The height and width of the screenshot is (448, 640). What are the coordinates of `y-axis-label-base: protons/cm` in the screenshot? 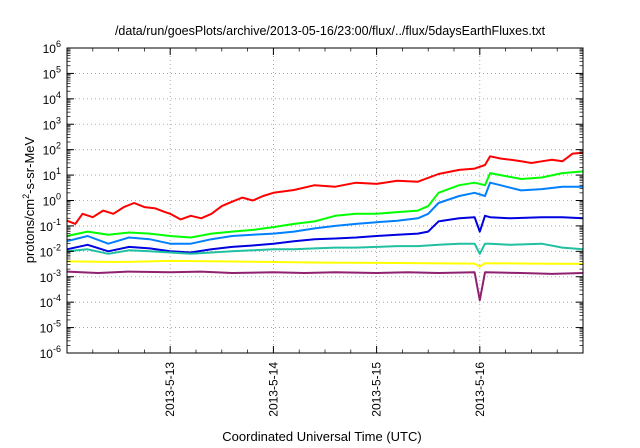 It's located at (29, 231).